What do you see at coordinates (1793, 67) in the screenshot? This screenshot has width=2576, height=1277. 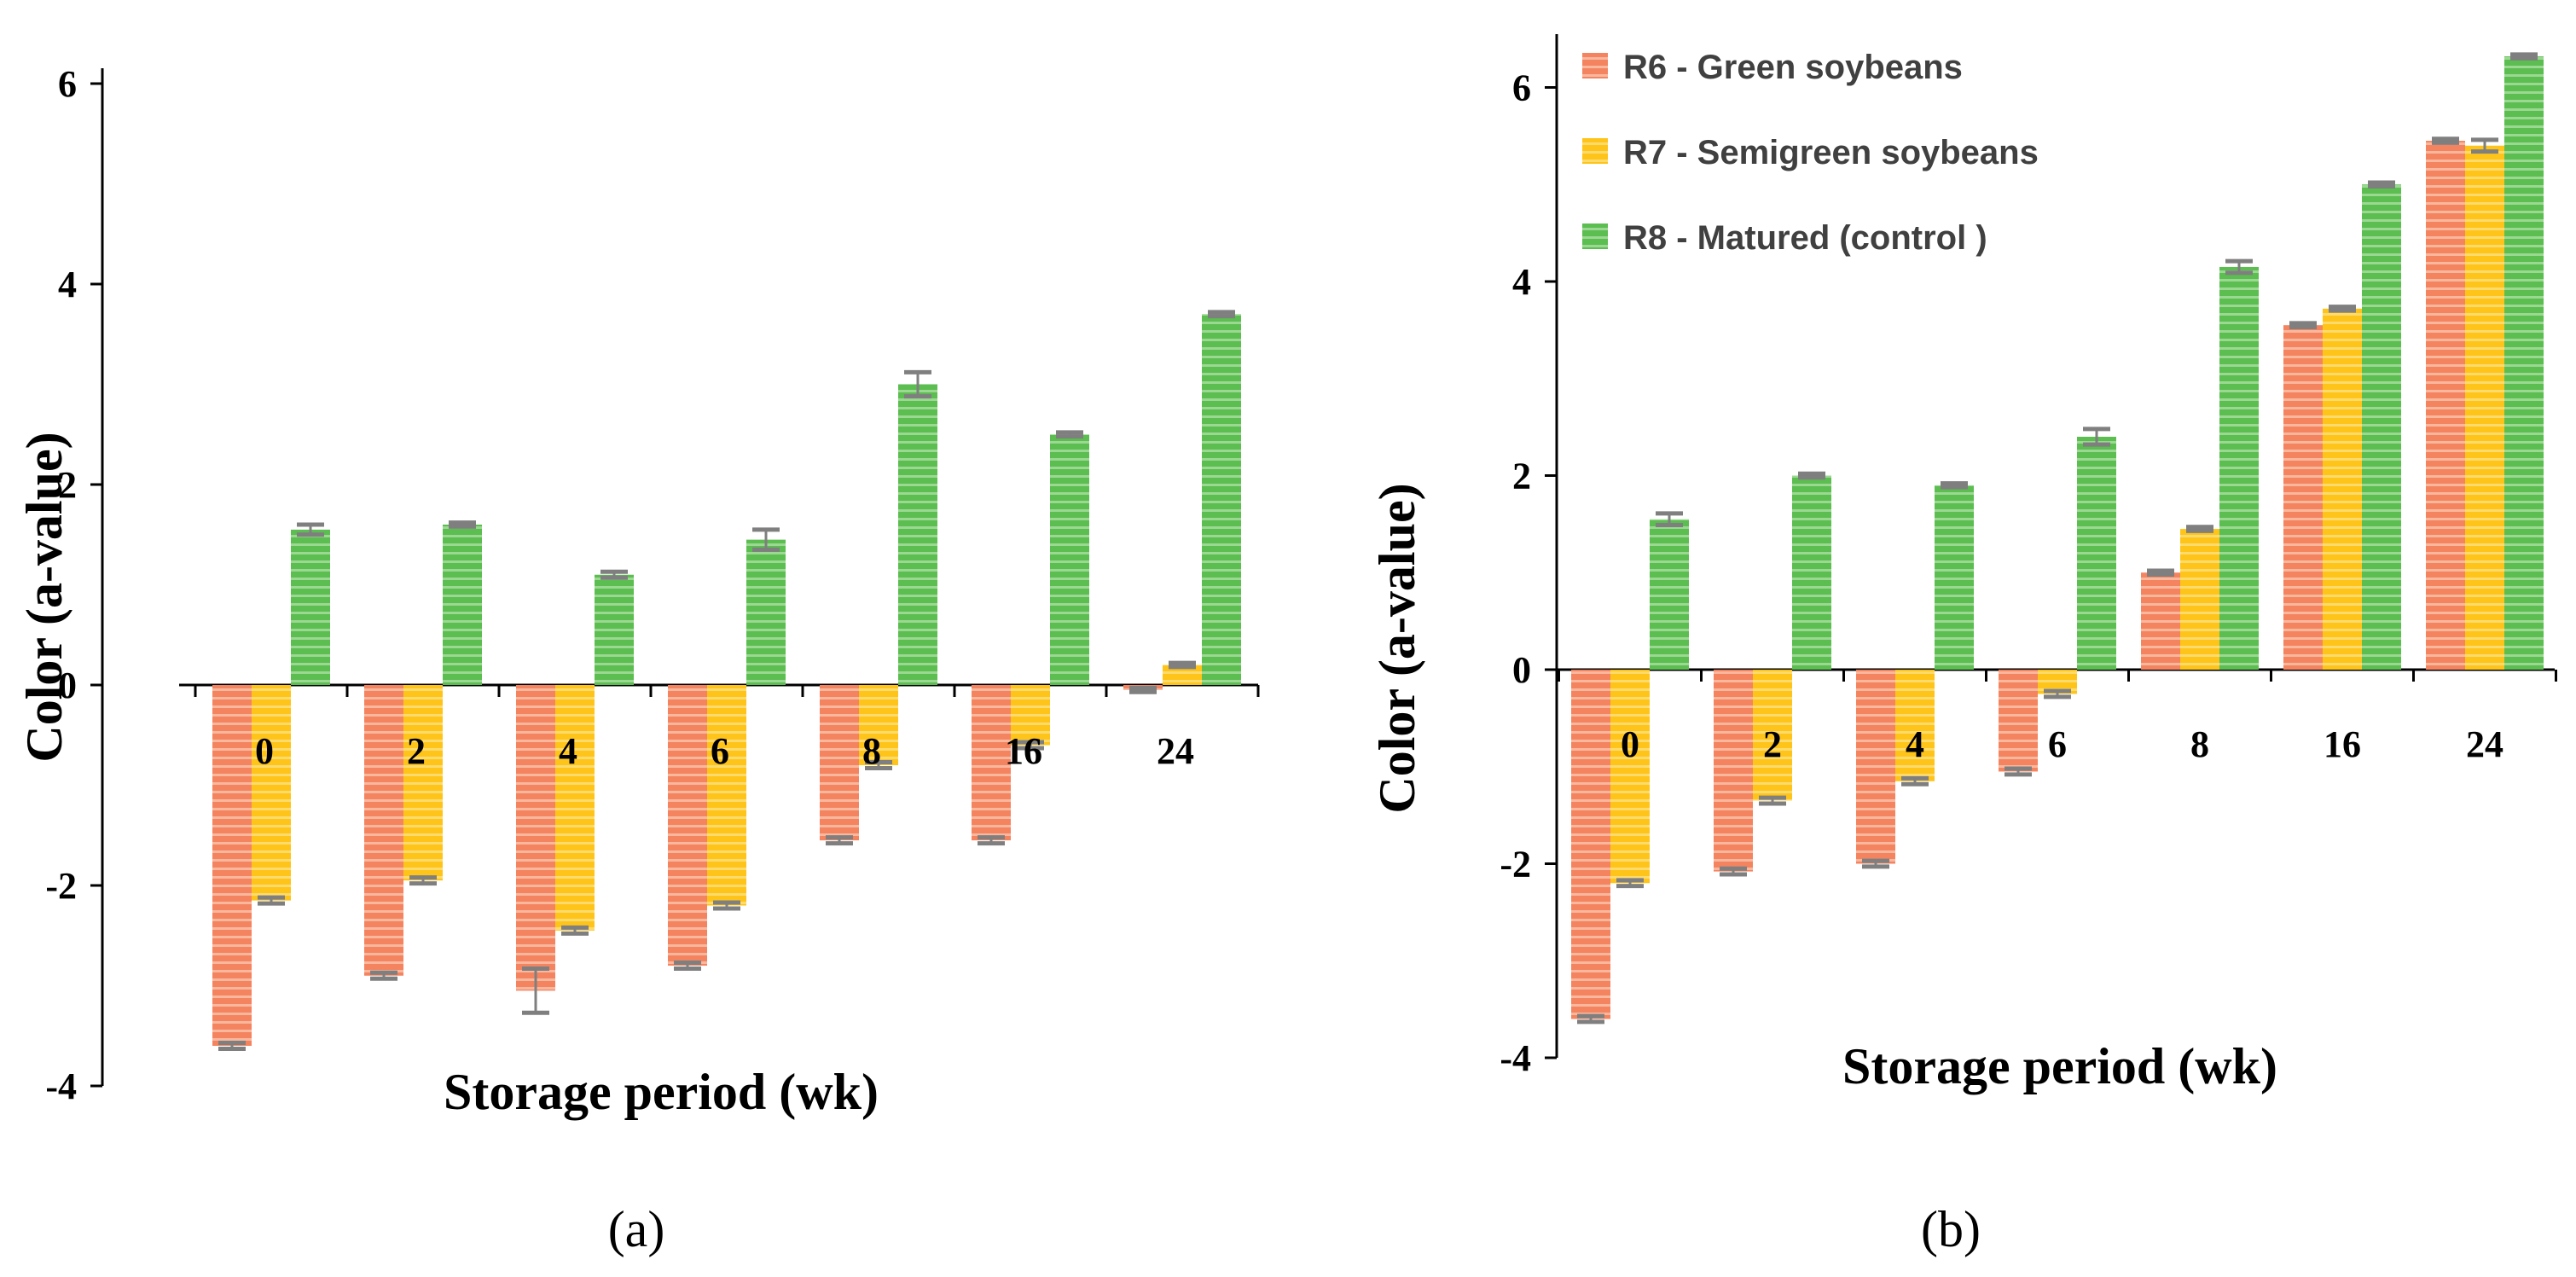 I see `legend-label-r6: R6 - Green soybeans` at bounding box center [1793, 67].